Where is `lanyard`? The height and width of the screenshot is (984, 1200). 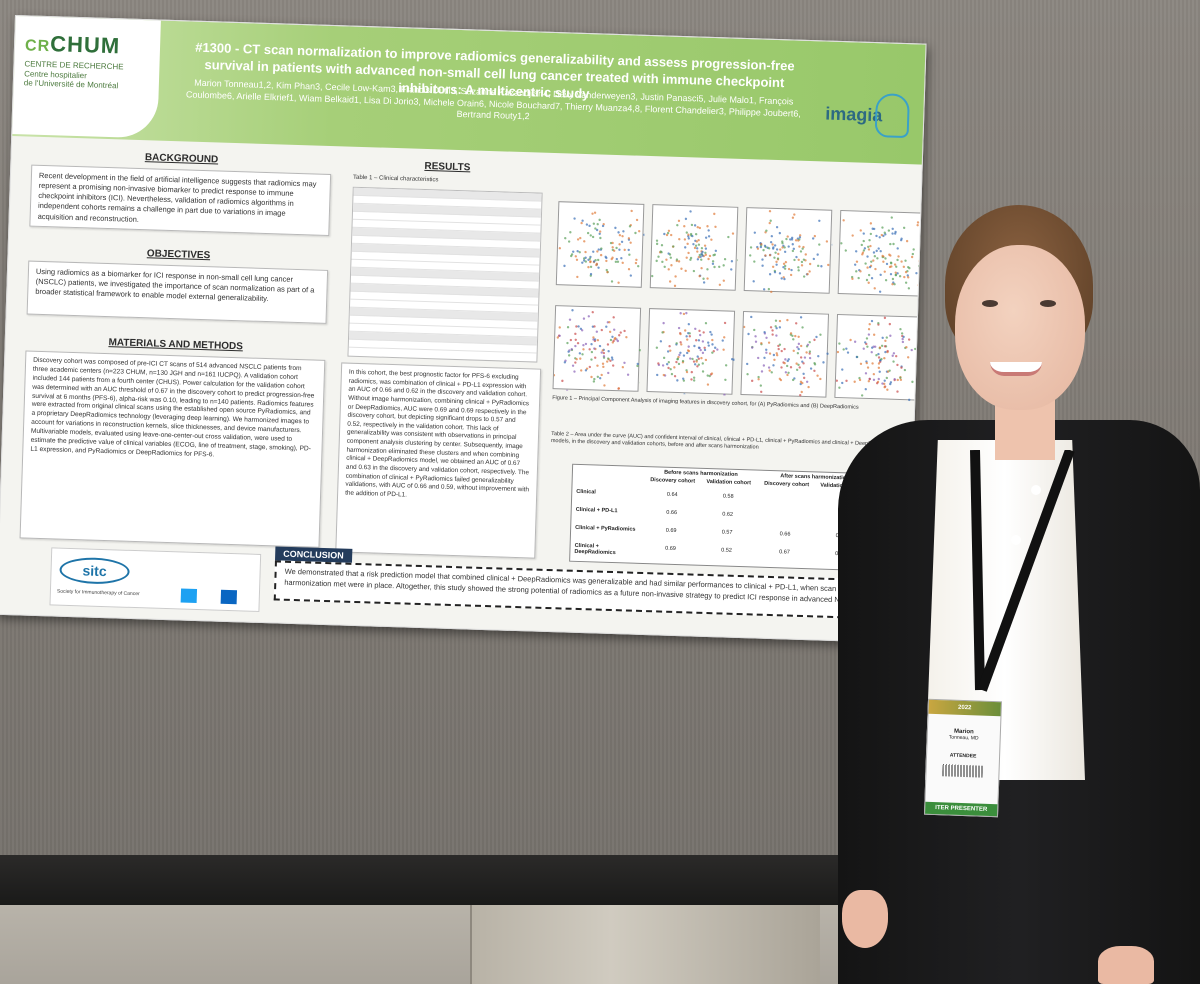 lanyard is located at coordinates (1022, 571).